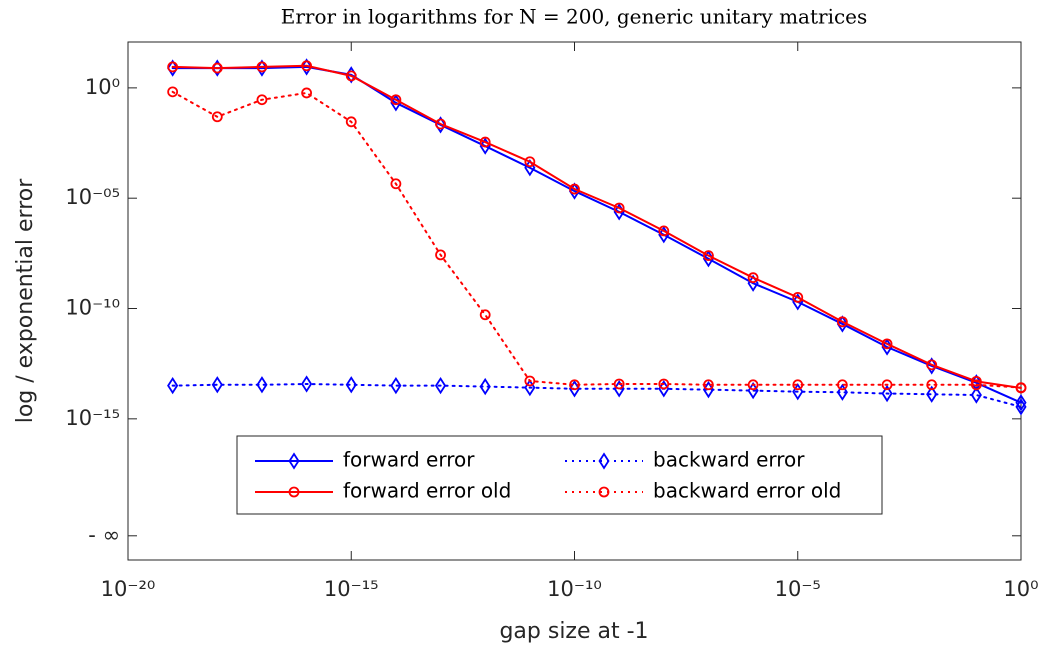 This screenshot has height=650, width=1048. What do you see at coordinates (102, 87) in the screenshot?
I see `y-tick-label: 10⁰` at bounding box center [102, 87].